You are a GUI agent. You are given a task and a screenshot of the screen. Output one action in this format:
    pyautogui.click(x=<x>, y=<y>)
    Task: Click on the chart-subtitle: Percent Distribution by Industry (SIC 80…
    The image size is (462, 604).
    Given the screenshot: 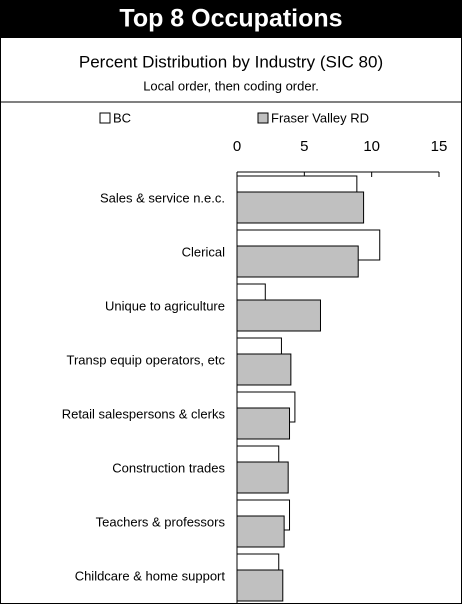 What is the action you would take?
    pyautogui.click(x=231, y=61)
    